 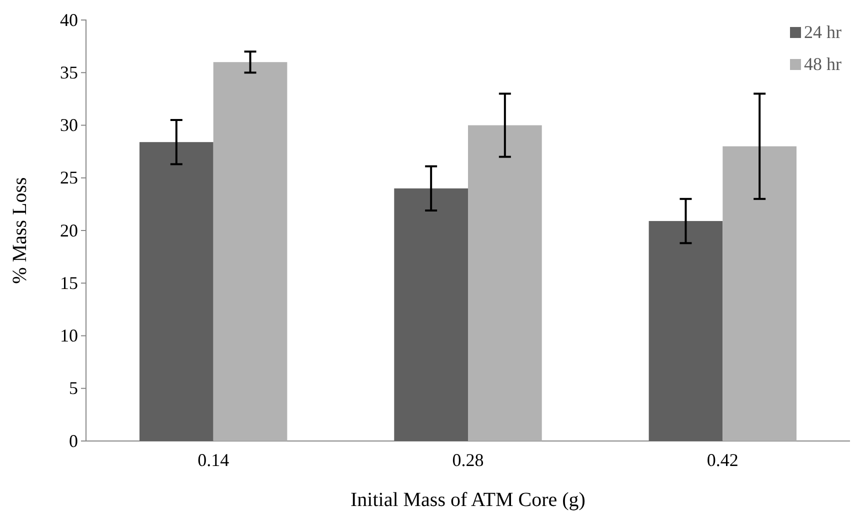 What do you see at coordinates (823, 64) in the screenshot?
I see `legend-label: 48 hr` at bounding box center [823, 64].